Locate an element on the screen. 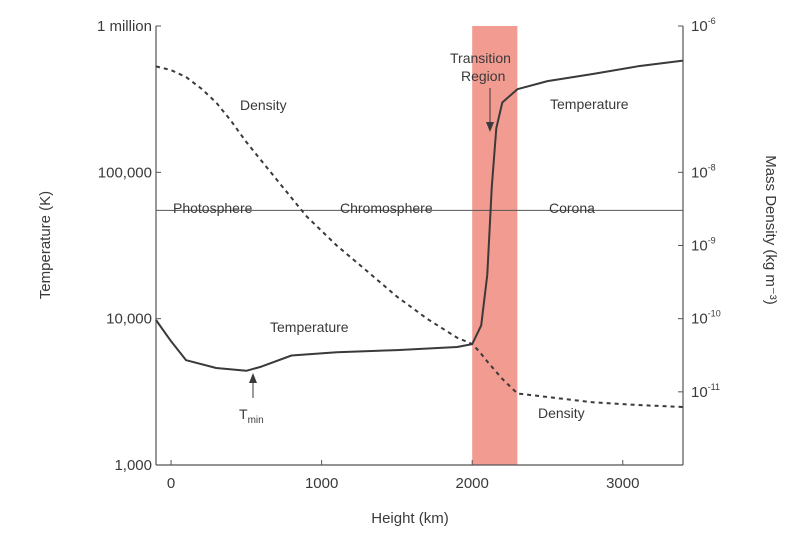  transition-region-band is located at coordinates (495, 245).